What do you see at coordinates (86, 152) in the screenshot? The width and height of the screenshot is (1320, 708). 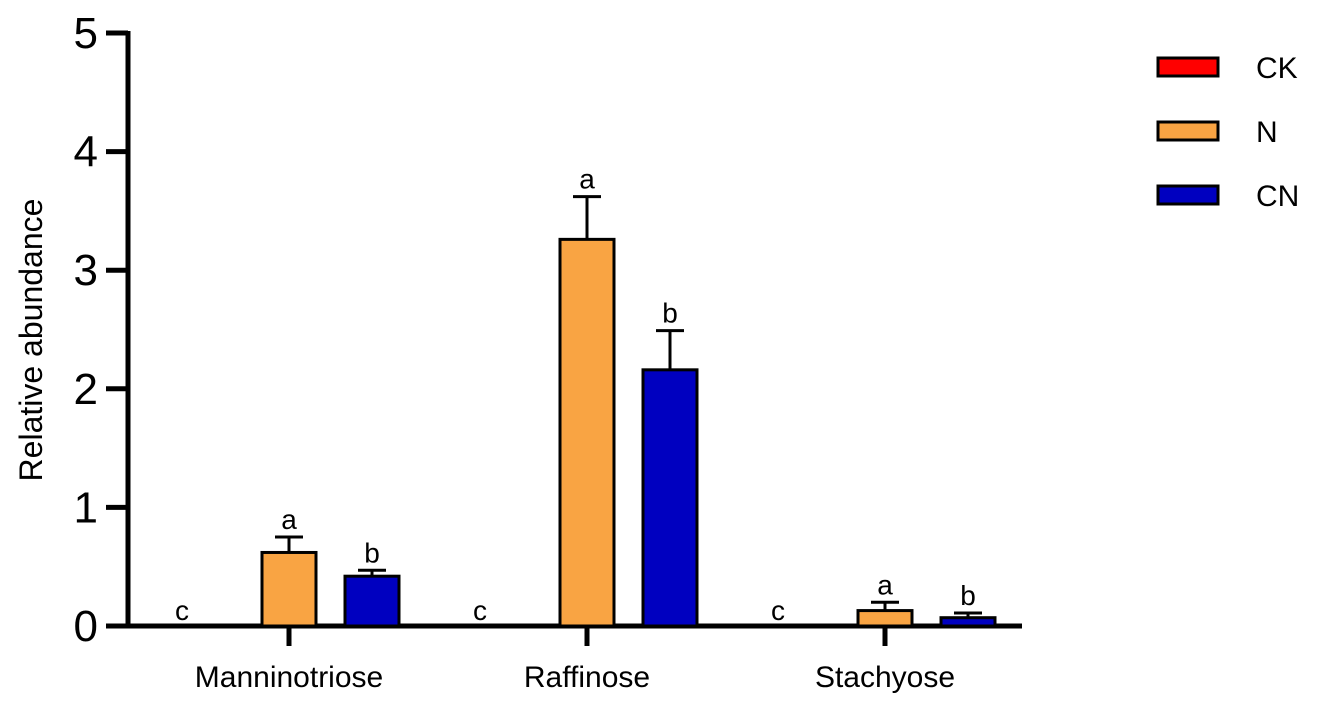 I see `y-tick-label: 4` at bounding box center [86, 152].